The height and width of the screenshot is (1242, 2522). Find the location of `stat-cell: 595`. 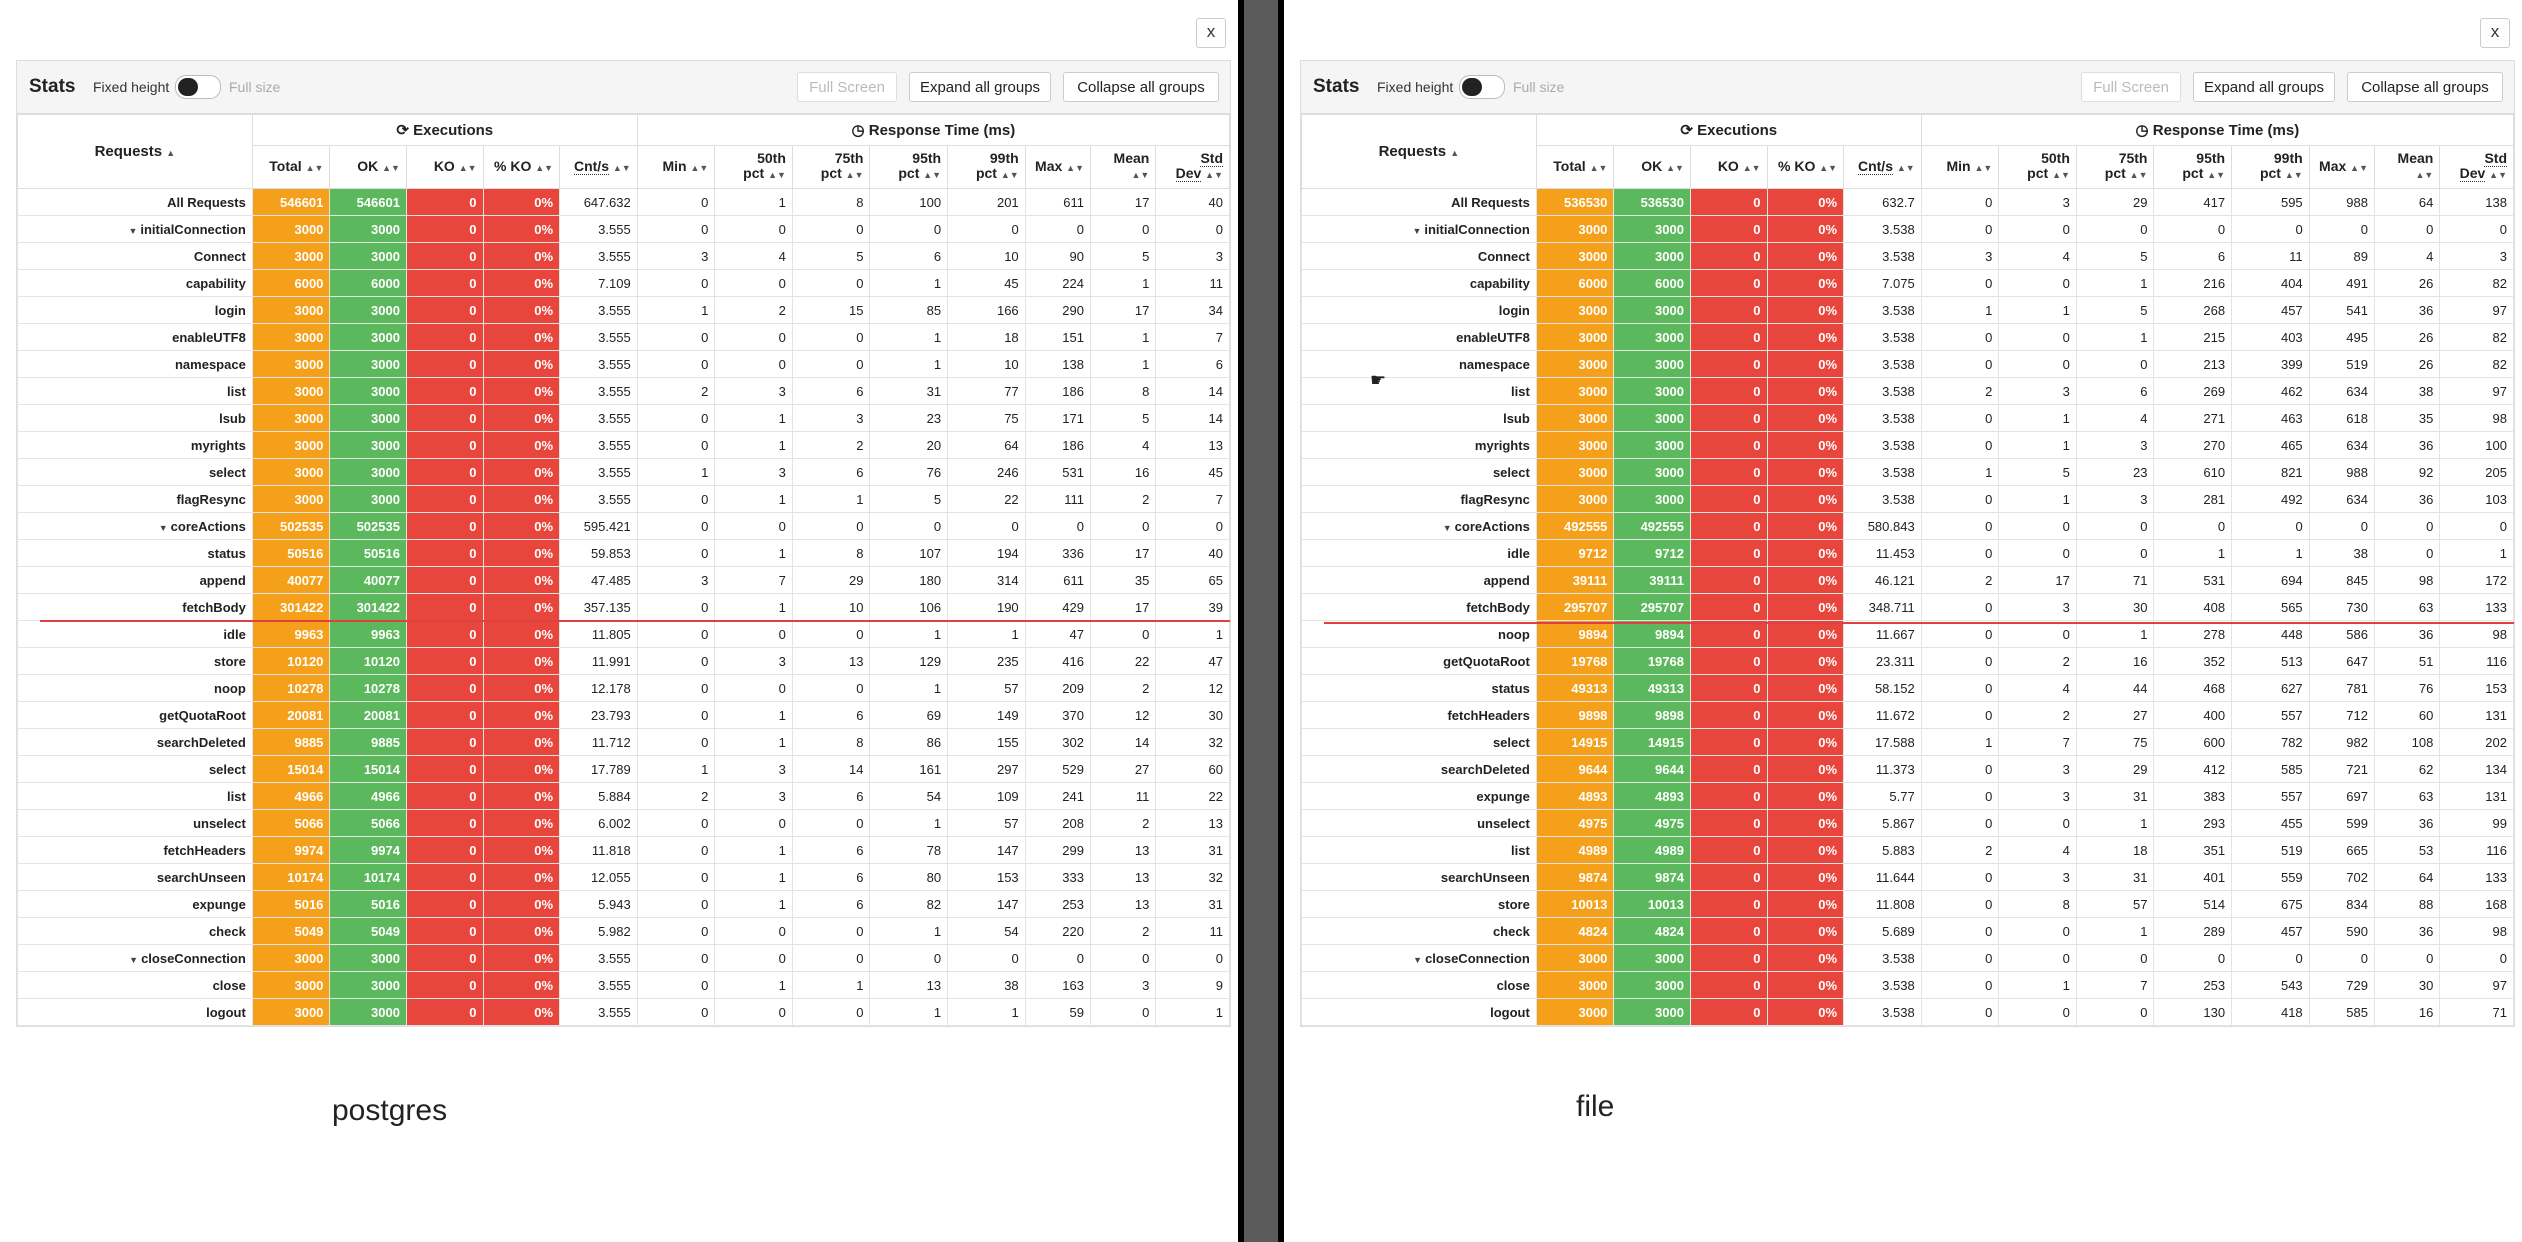

stat-cell: 595 is located at coordinates (2270, 202).